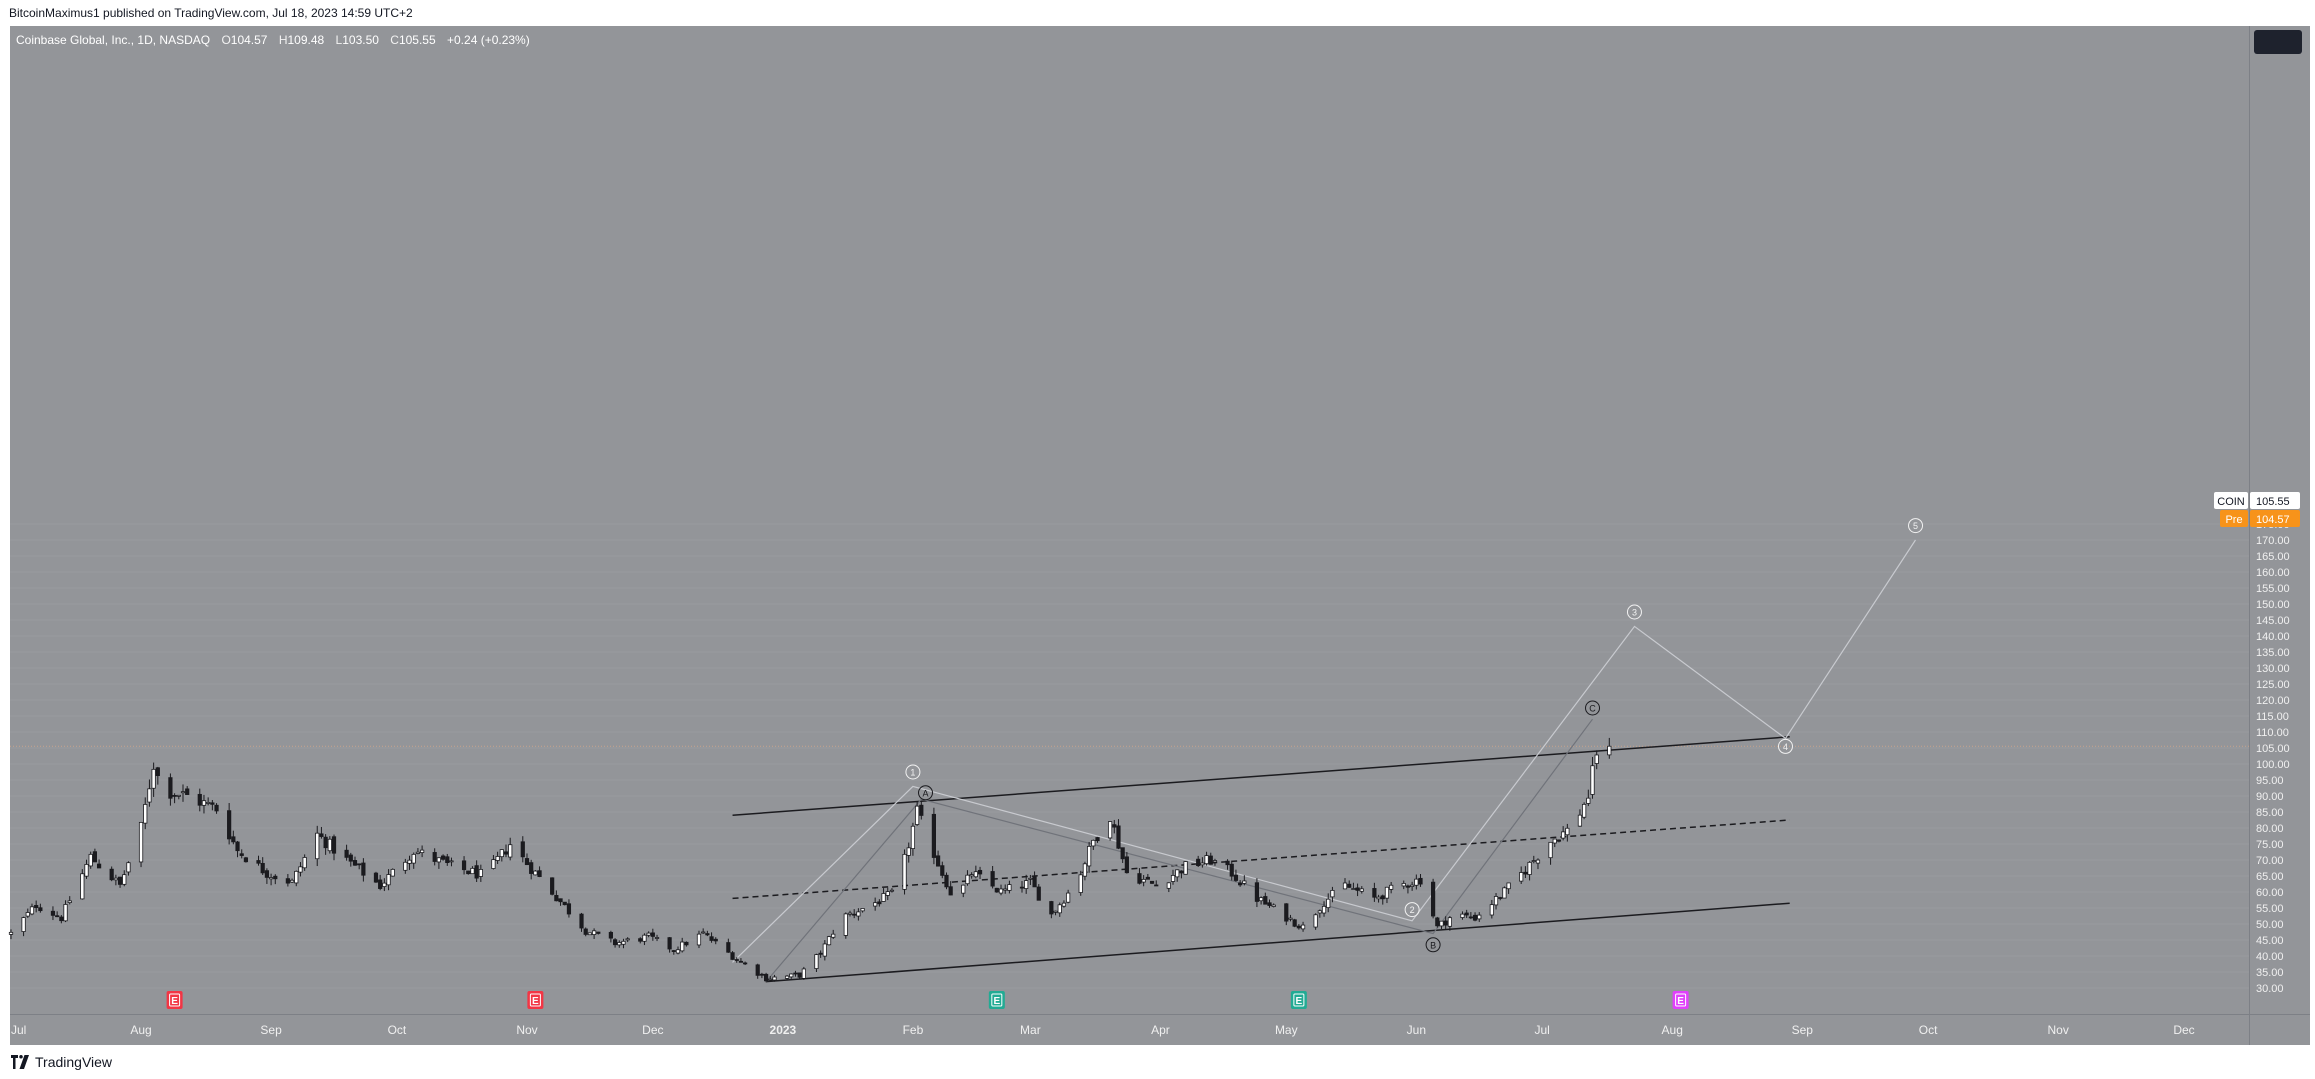 This screenshot has height=1079, width=2315. What do you see at coordinates (2270, 813) in the screenshot?
I see `y-tick-label: 85.00` at bounding box center [2270, 813].